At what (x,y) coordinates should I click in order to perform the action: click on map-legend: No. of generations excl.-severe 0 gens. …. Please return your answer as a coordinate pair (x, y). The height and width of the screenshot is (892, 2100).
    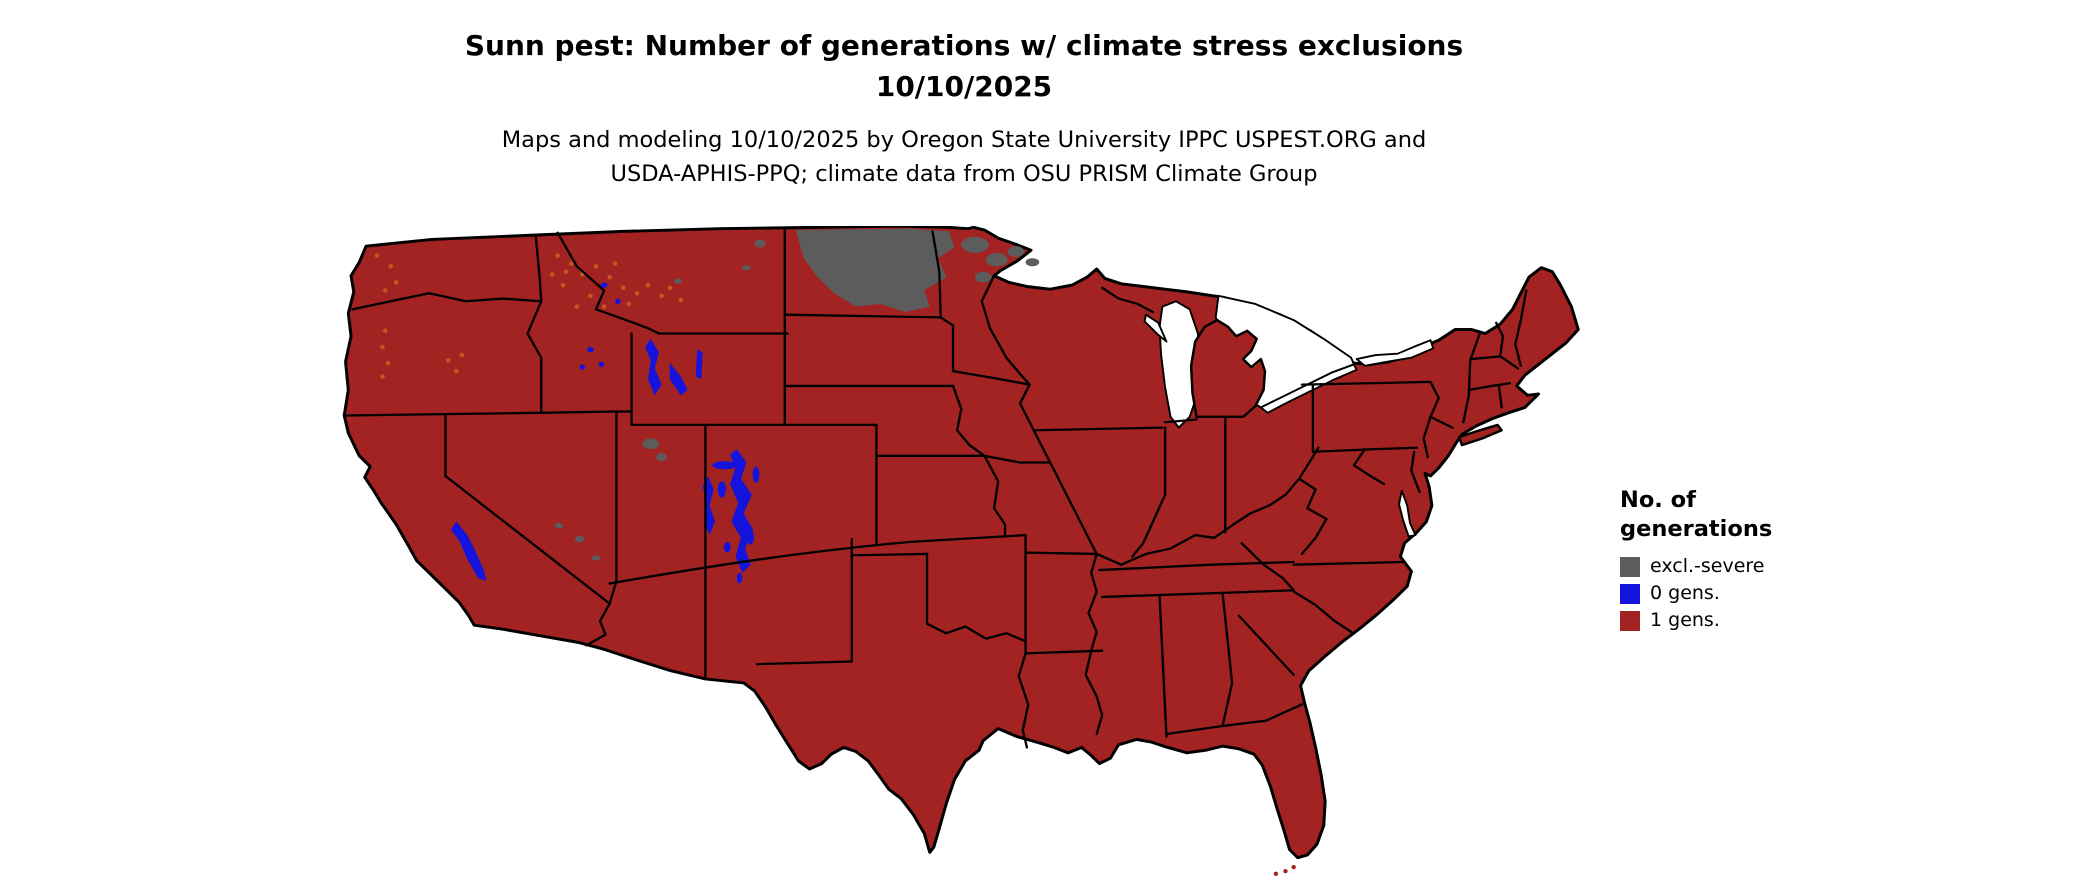
    Looking at the image, I should click on (1760, 562).